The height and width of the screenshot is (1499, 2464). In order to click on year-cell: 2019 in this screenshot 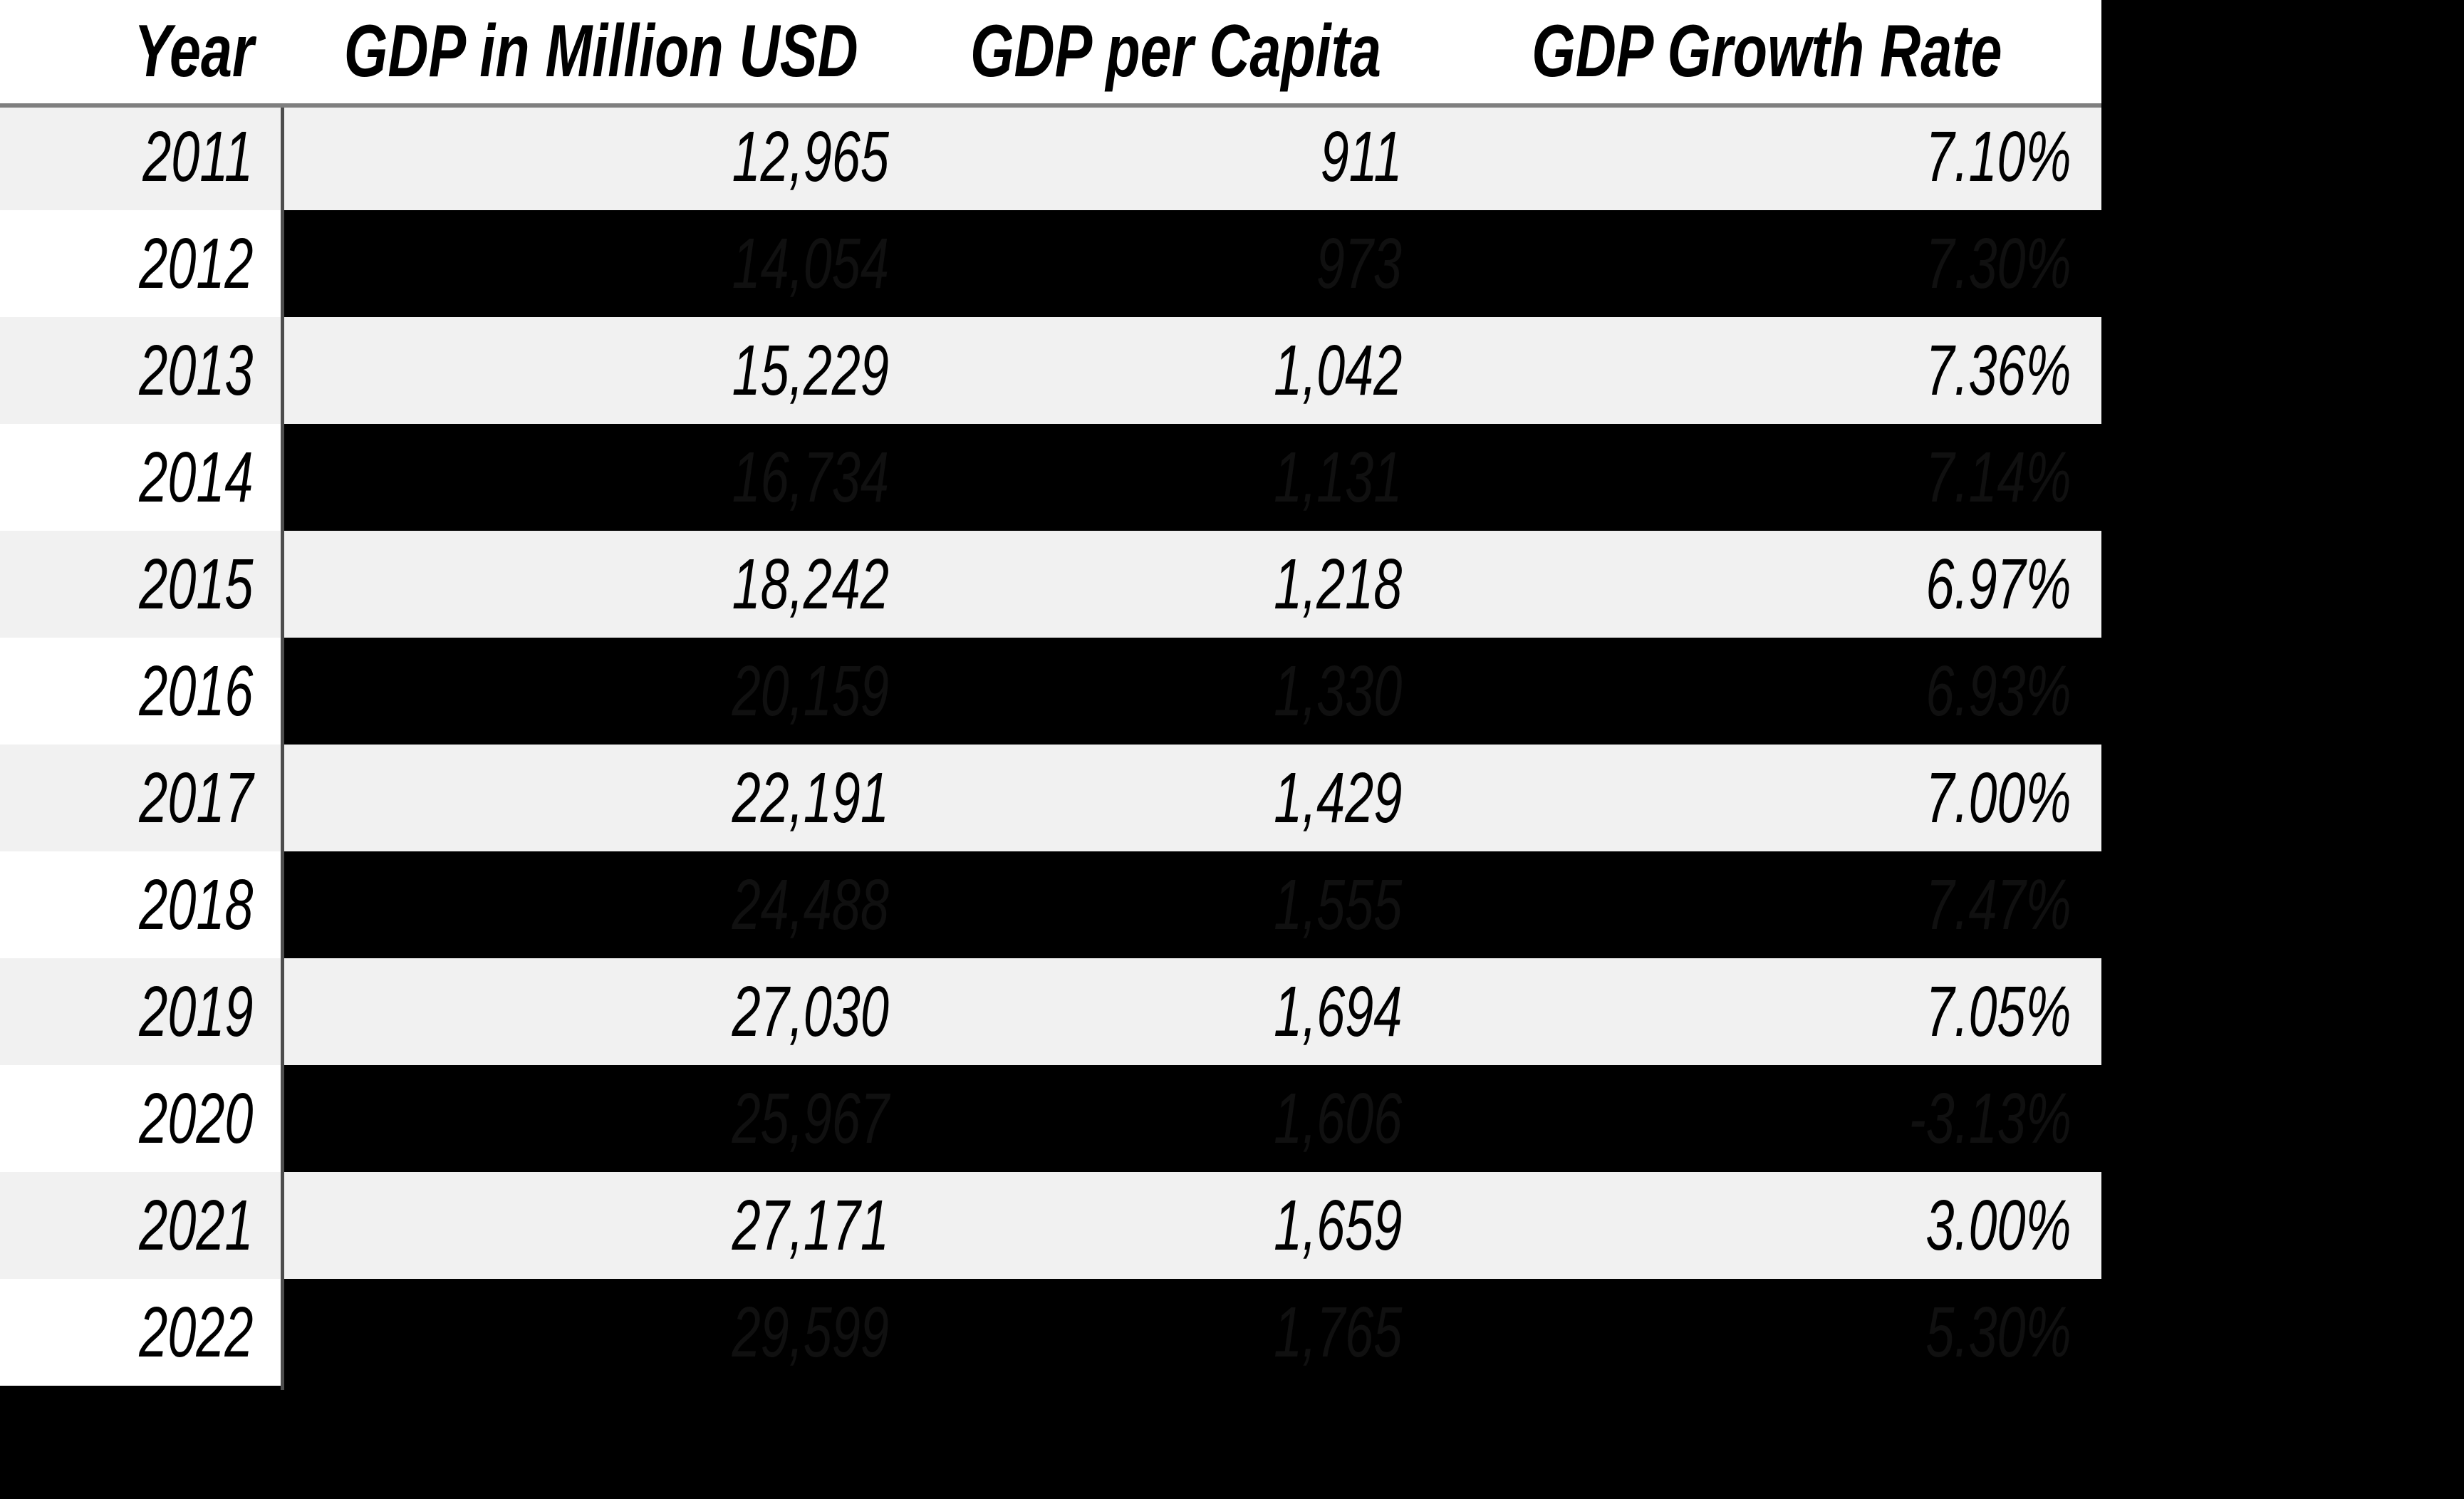, I will do `click(141, 1011)`.